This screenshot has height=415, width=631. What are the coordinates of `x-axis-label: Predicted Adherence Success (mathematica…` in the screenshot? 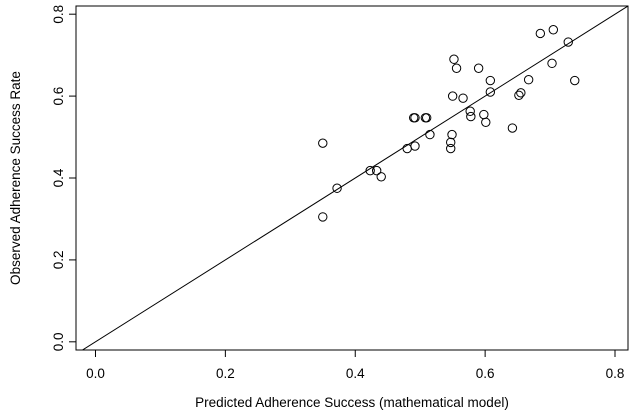 It's located at (352, 402).